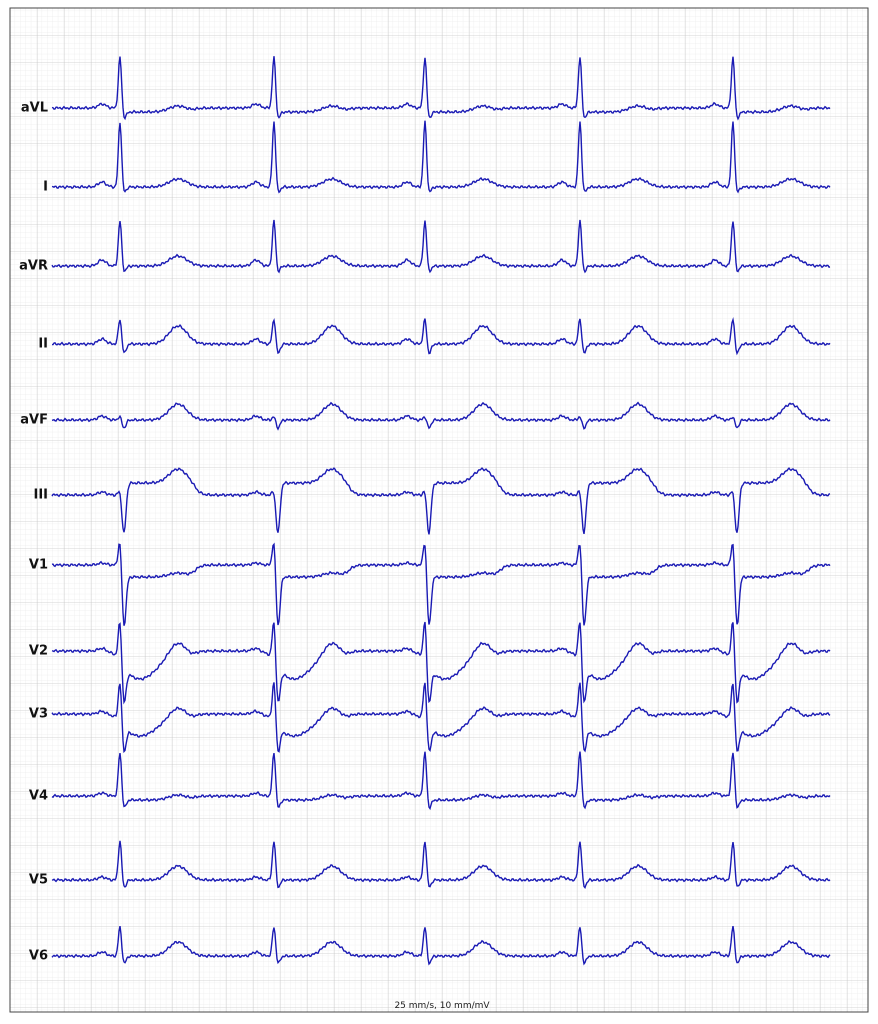 The width and height of the screenshot is (878, 1024). Describe the element at coordinates (34, 108) in the screenshot. I see `lead-label: aVL` at that location.